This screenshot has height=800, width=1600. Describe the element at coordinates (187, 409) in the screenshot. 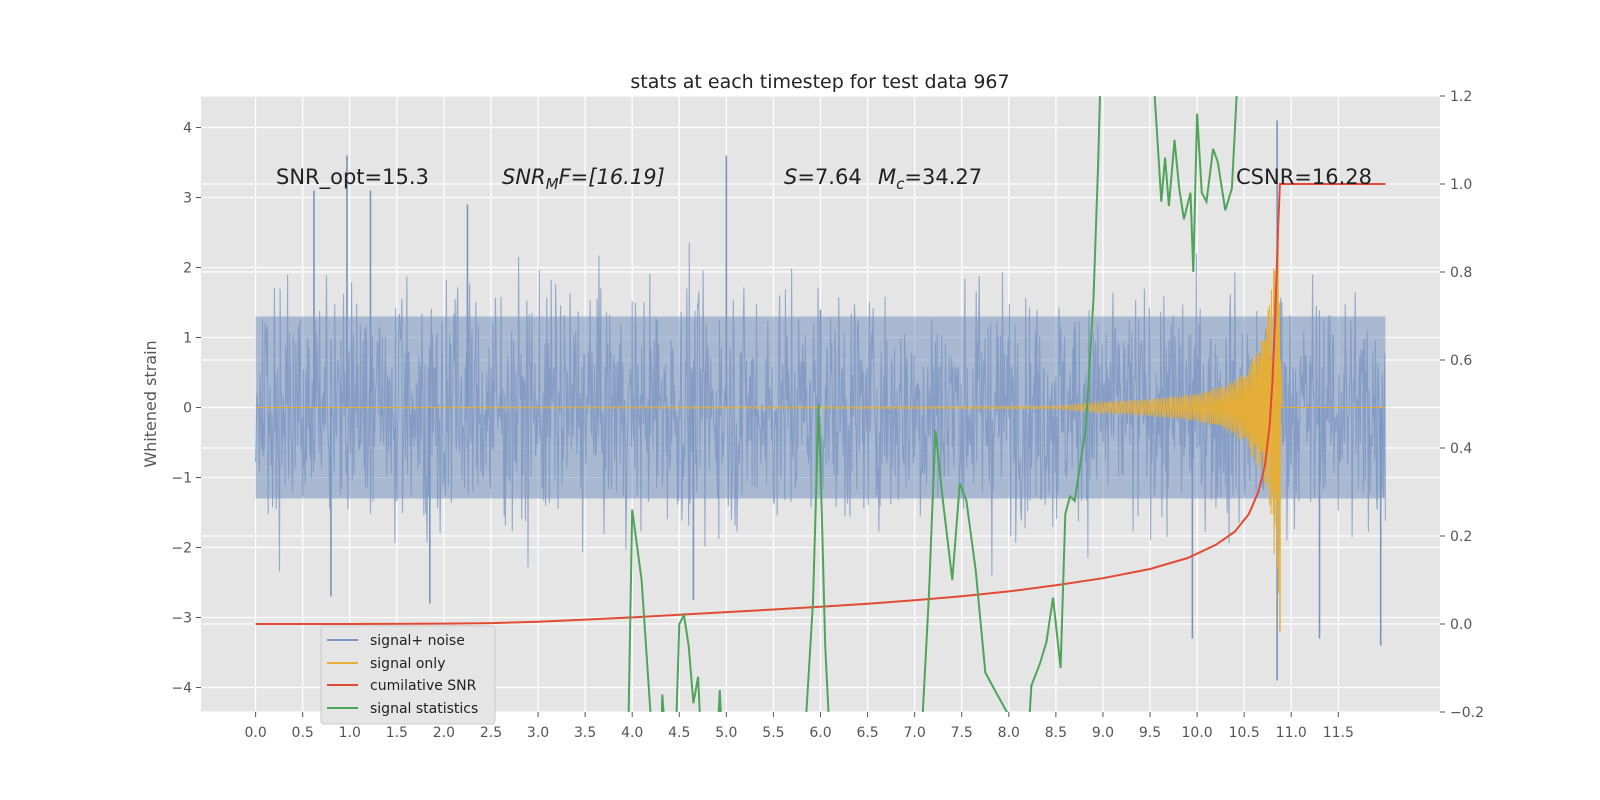

I see `y-tick-label-4: 0` at that location.